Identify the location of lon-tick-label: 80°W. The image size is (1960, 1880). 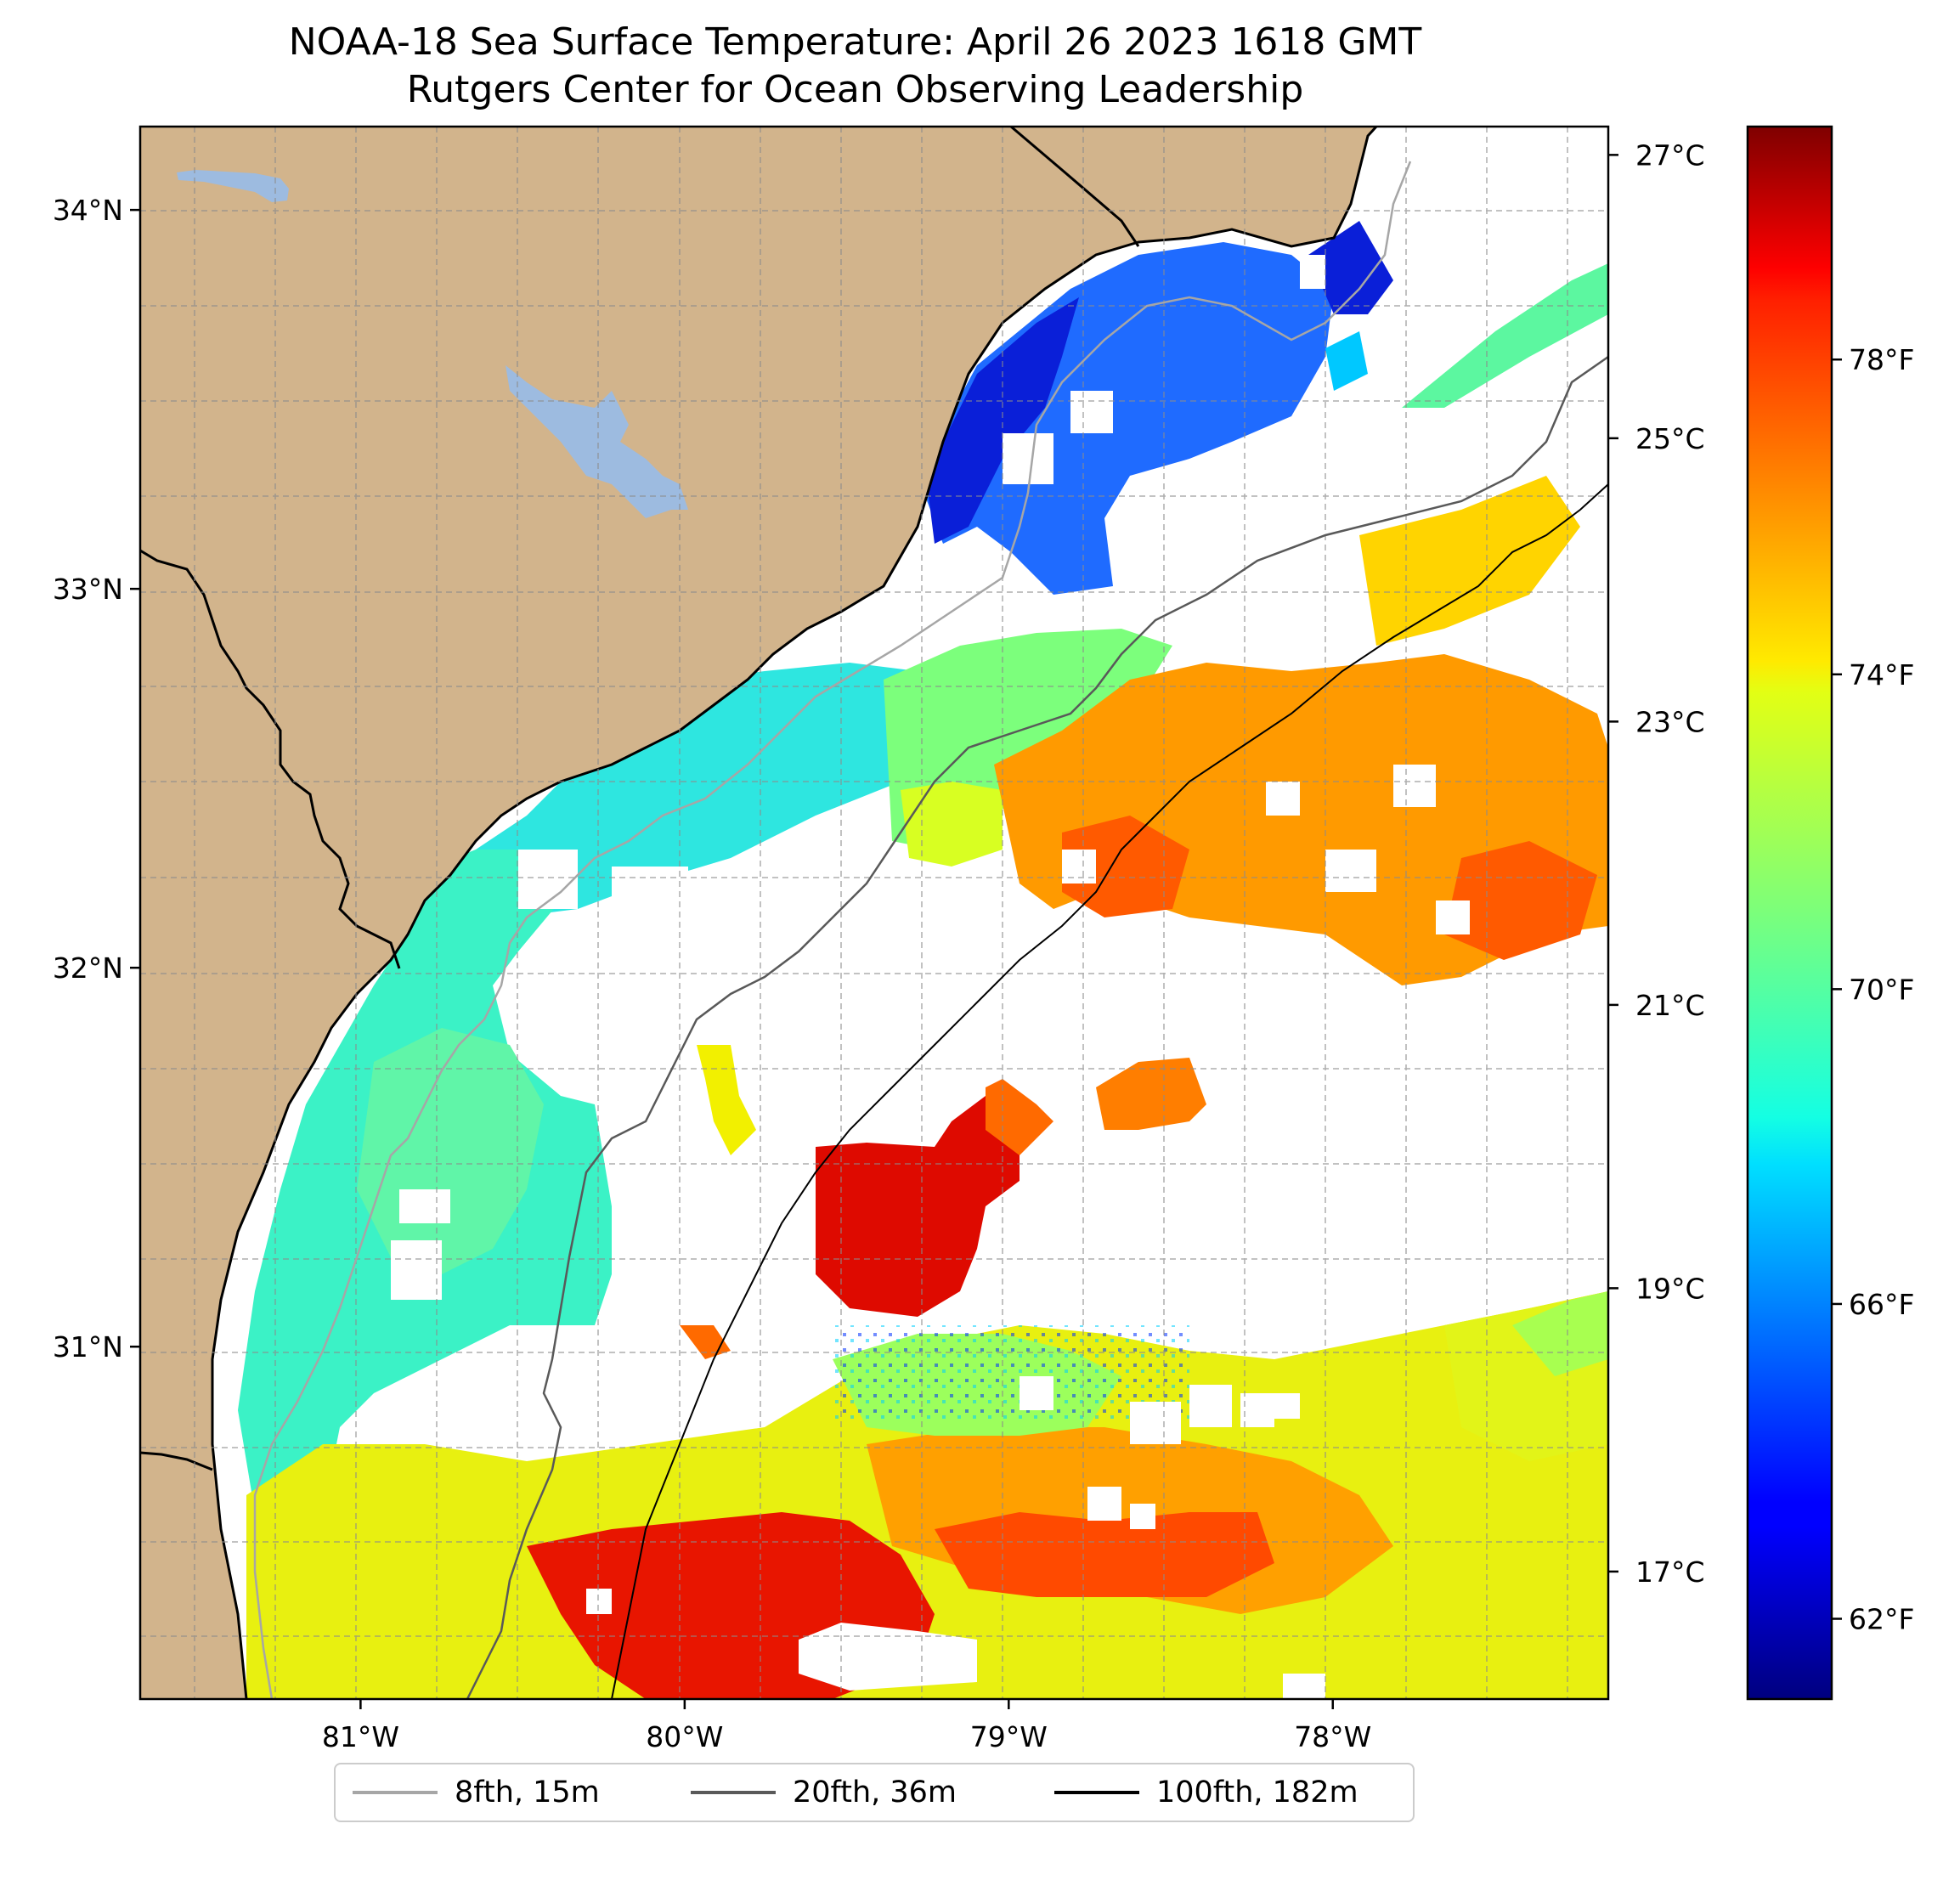
(684, 1735).